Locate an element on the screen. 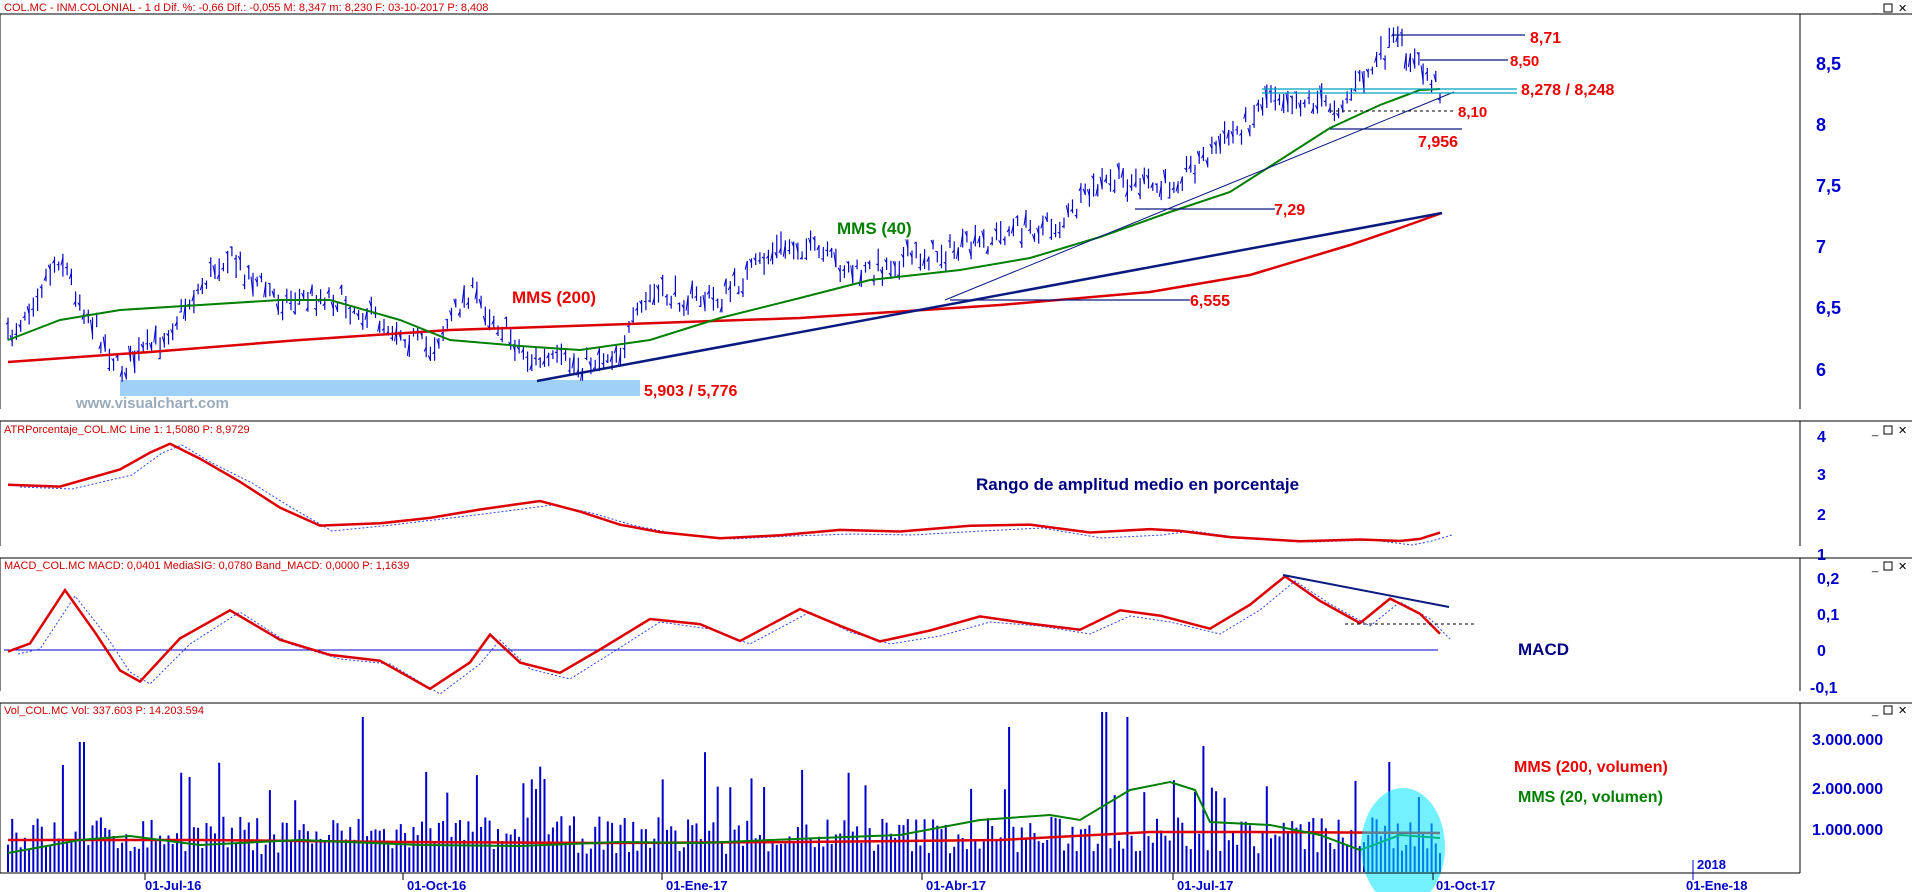 The width and height of the screenshot is (1912, 892). atr-yaxis: 1 2 3 4 is located at coordinates (1821, 496).